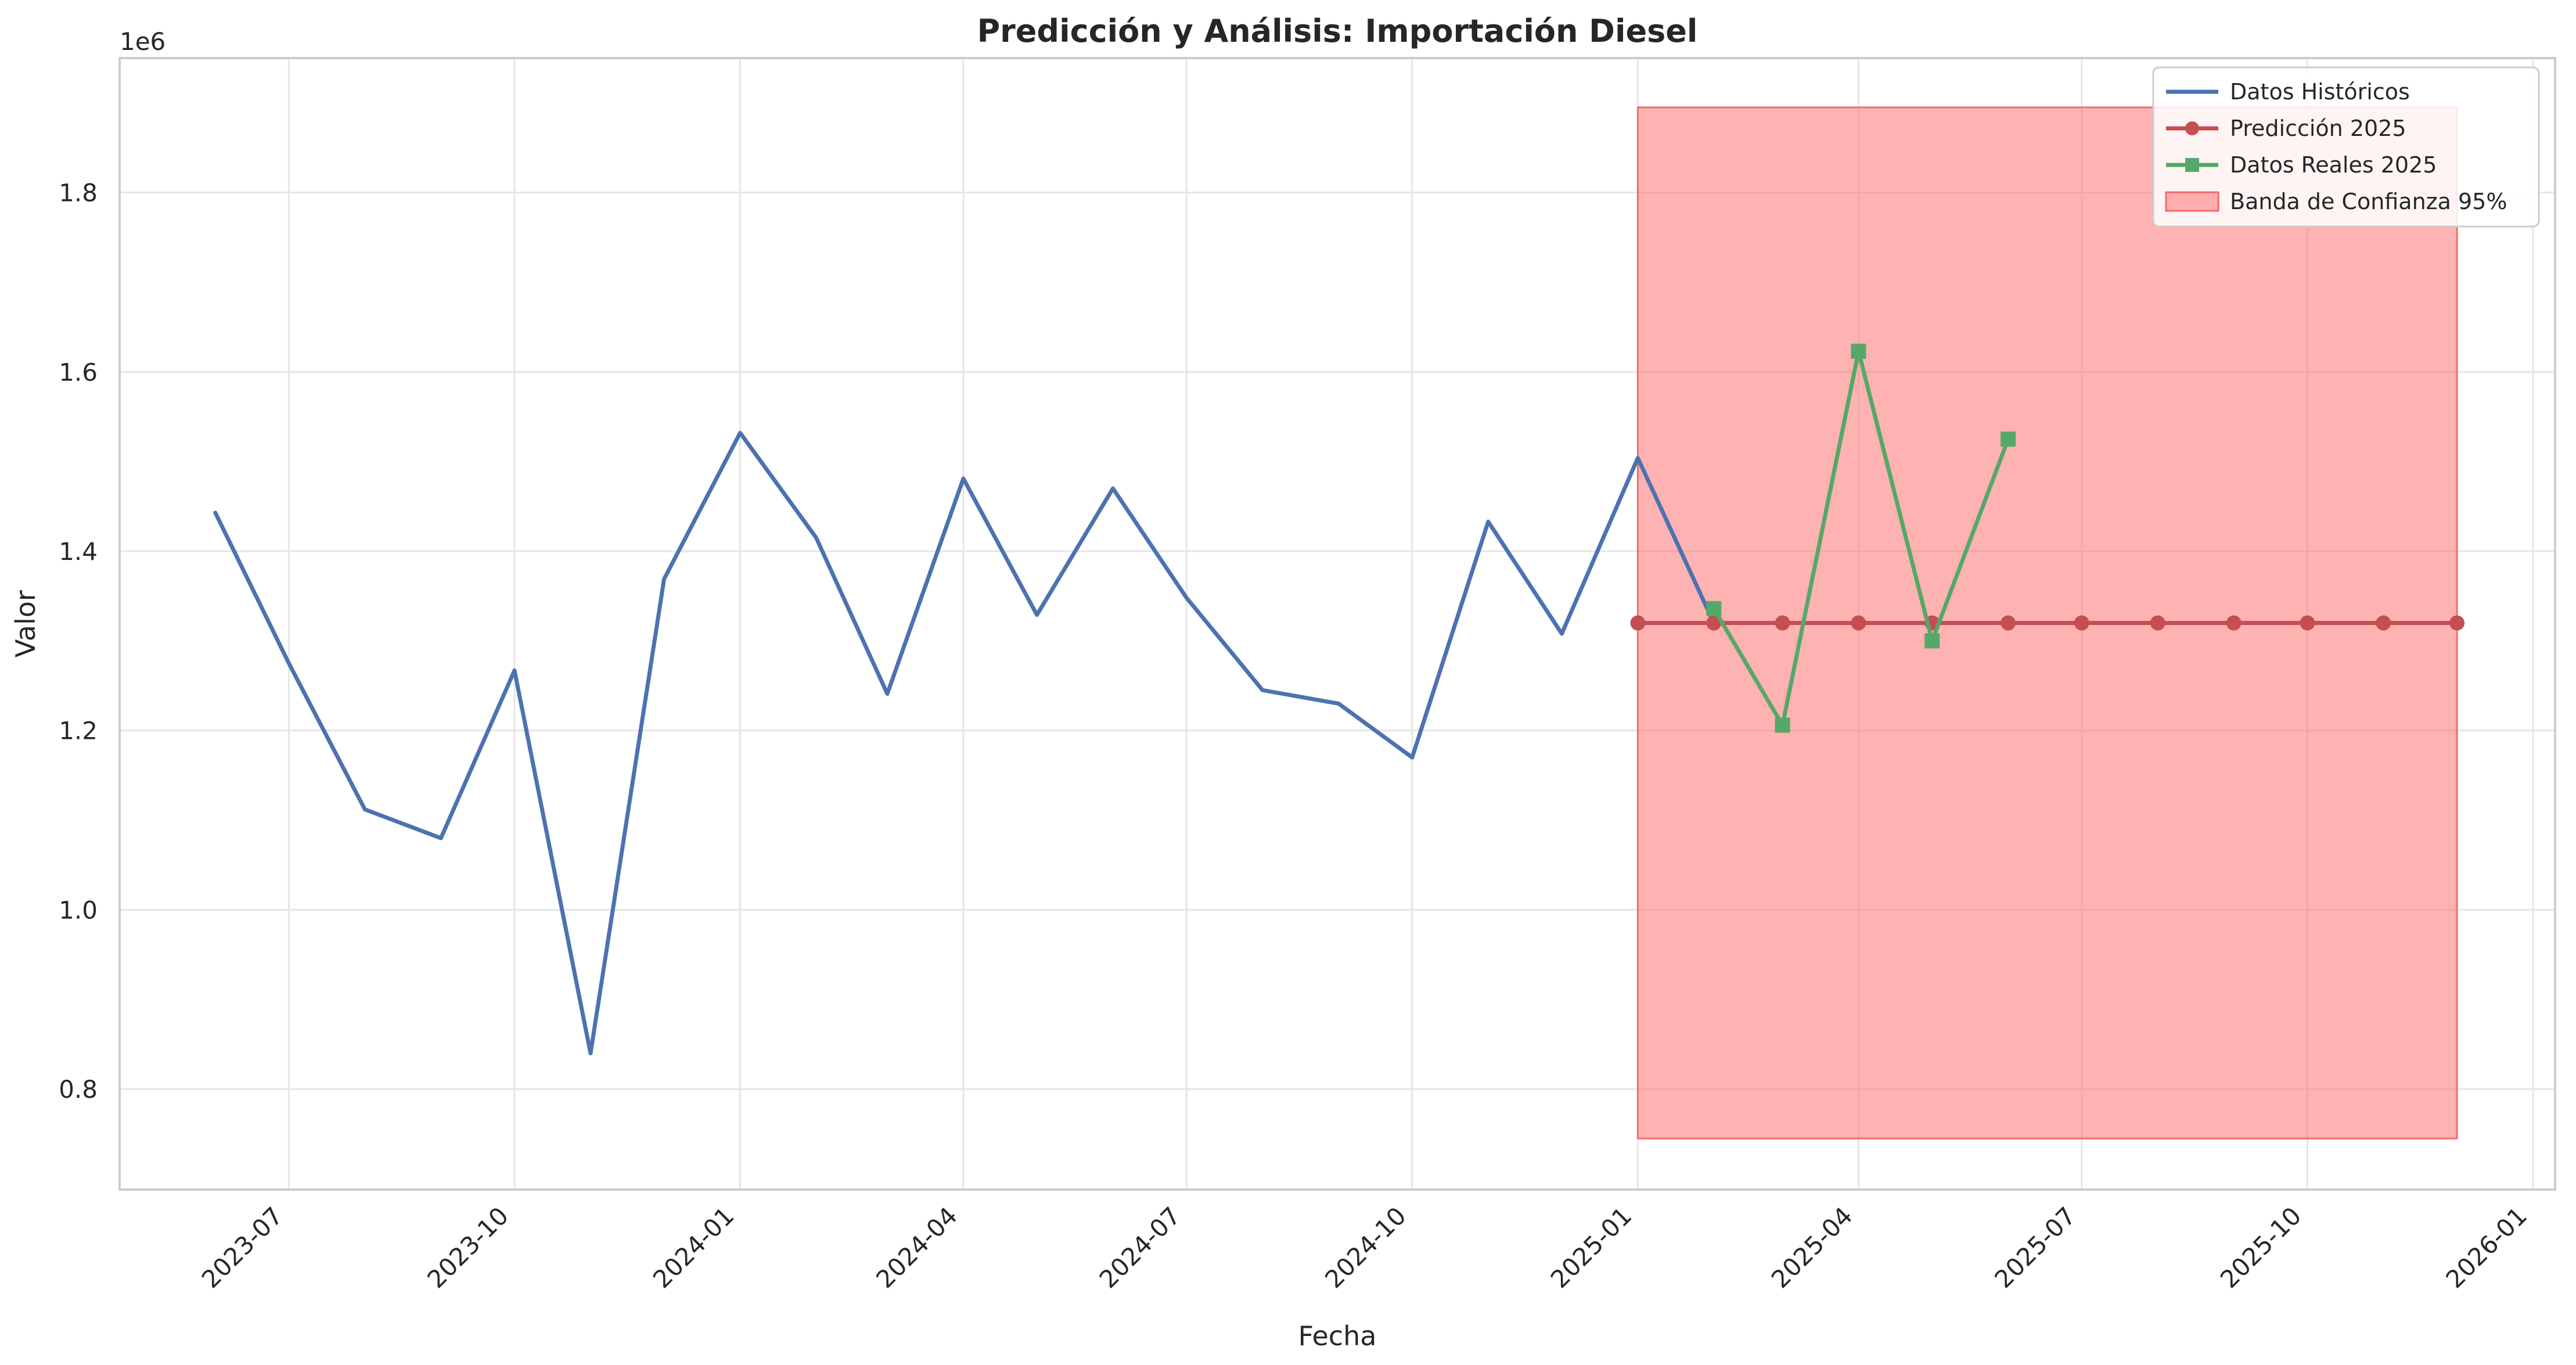 This screenshot has height=1365, width=2576. What do you see at coordinates (78, 552) in the screenshot?
I see `y-tick-label: 1.4` at bounding box center [78, 552].